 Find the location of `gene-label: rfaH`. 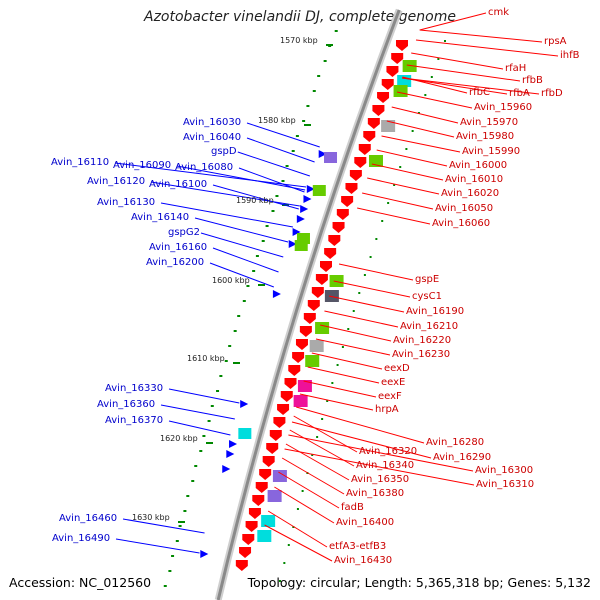

gene-label: rfaH is located at coordinates (516, 68).